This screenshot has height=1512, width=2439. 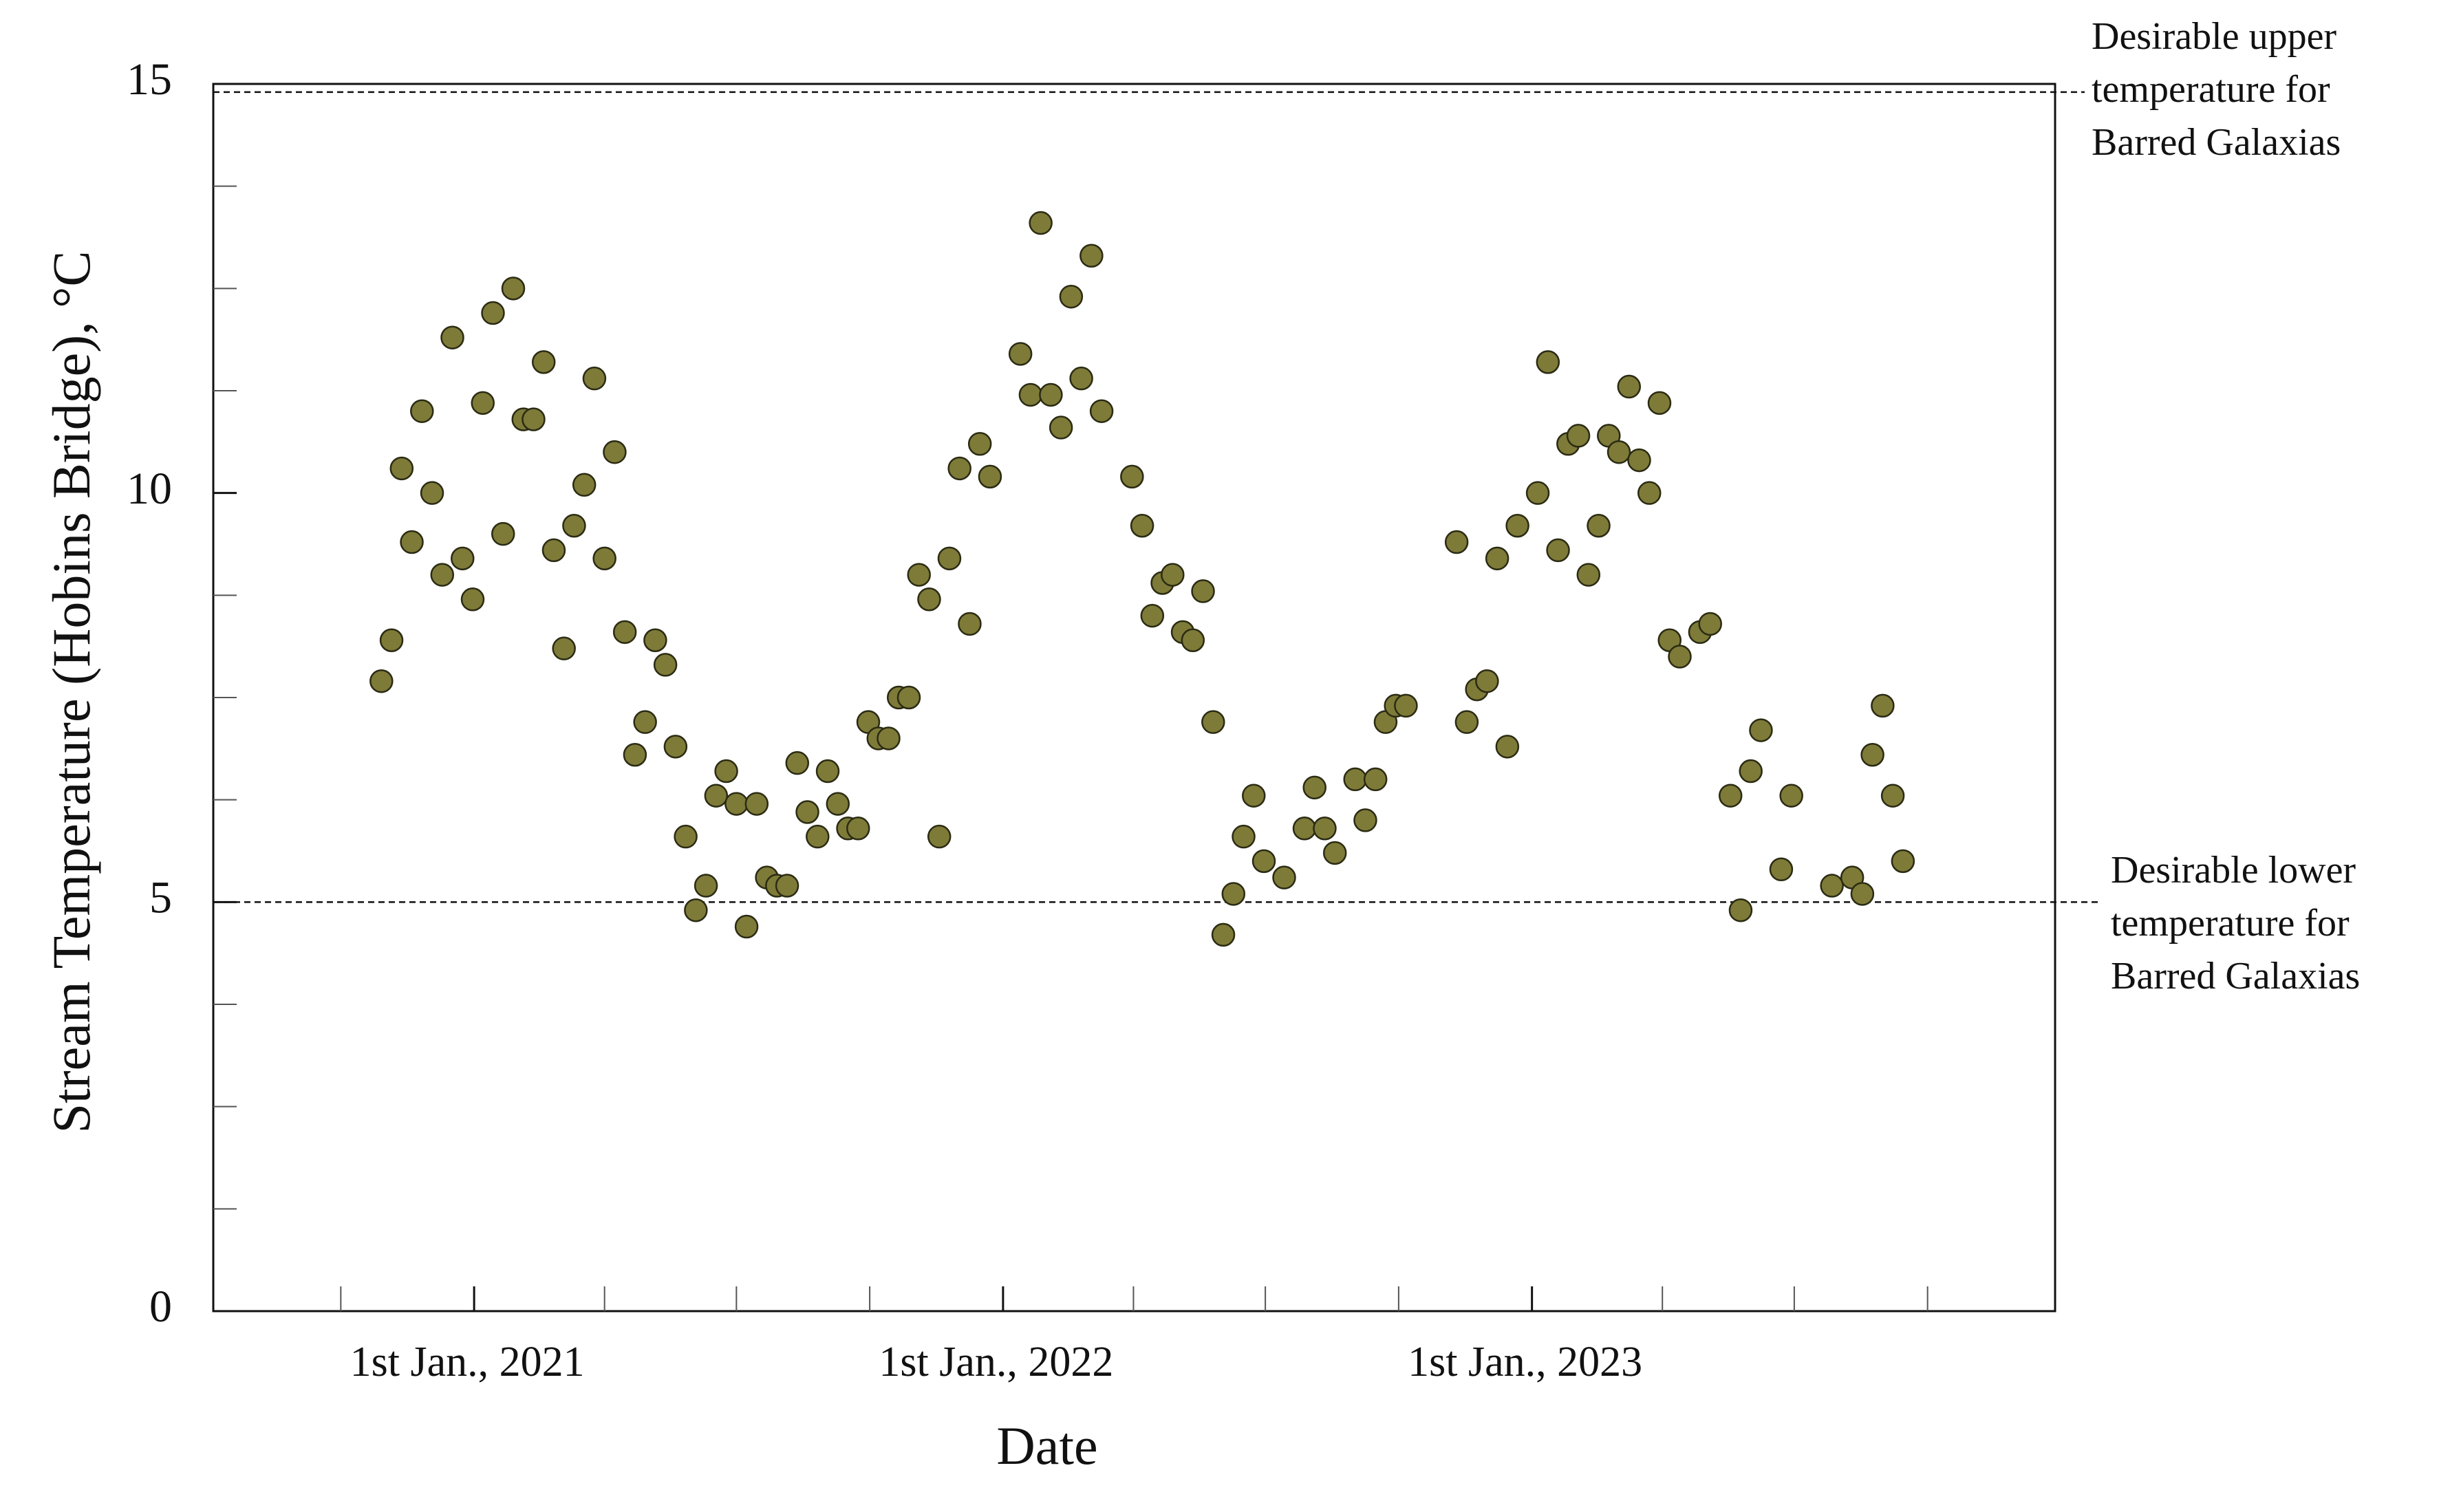 What do you see at coordinates (1525, 1362) in the screenshot?
I see `x-tick-label: 1st Jan., 2023` at bounding box center [1525, 1362].